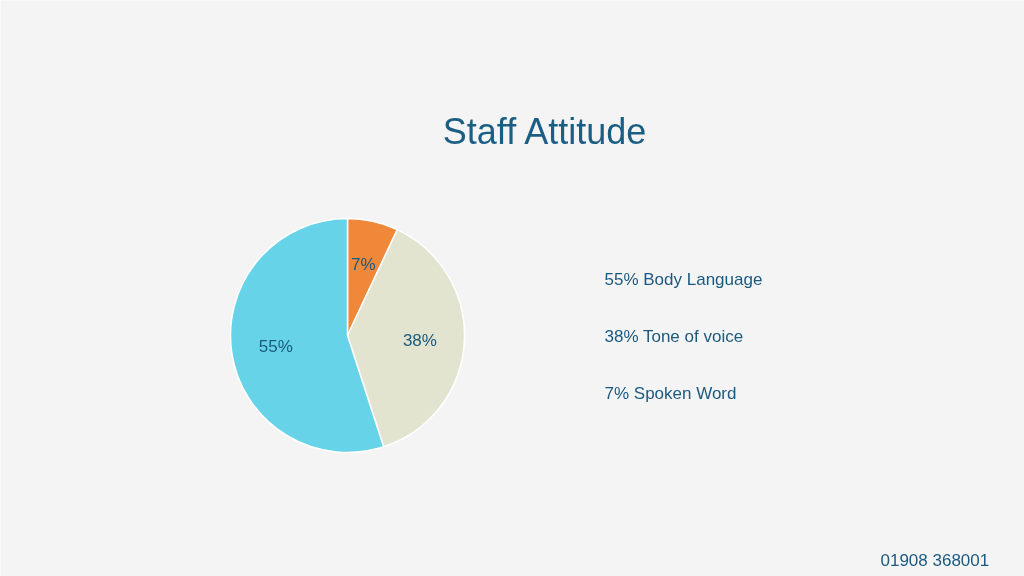 This screenshot has height=576, width=1024. Describe the element at coordinates (275, 347) in the screenshot. I see `data-label: 55%` at that location.